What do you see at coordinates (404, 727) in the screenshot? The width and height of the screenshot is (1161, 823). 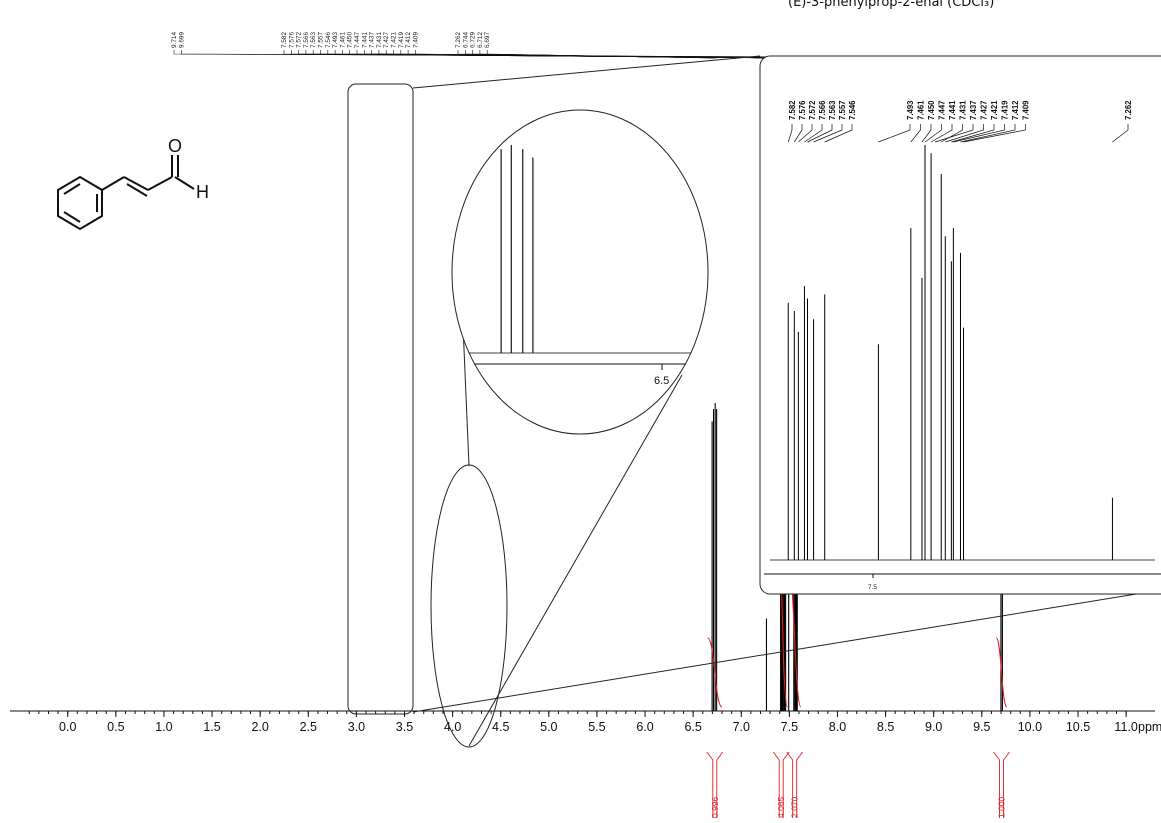 I see `x-tick-label: 3.5` at bounding box center [404, 727].